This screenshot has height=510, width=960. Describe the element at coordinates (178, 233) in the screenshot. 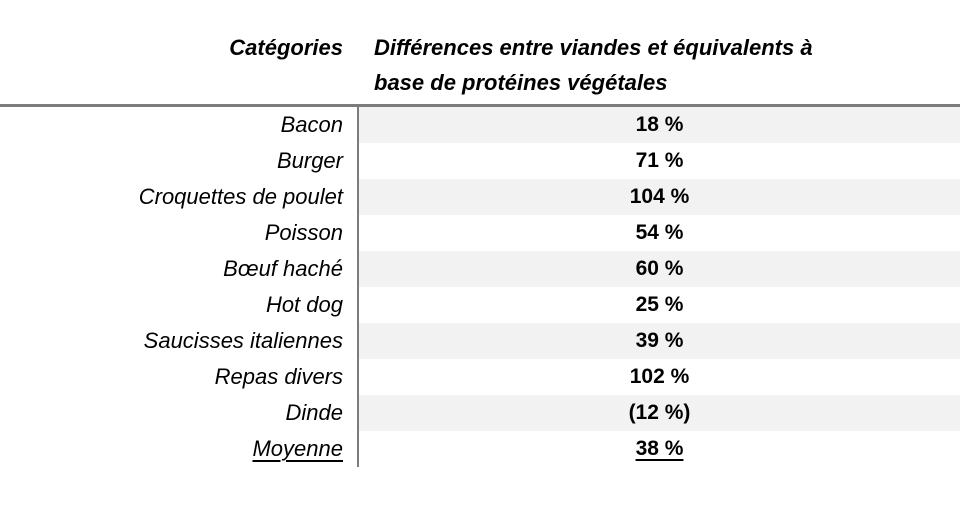

I see `category-cell: Poisson` at that location.